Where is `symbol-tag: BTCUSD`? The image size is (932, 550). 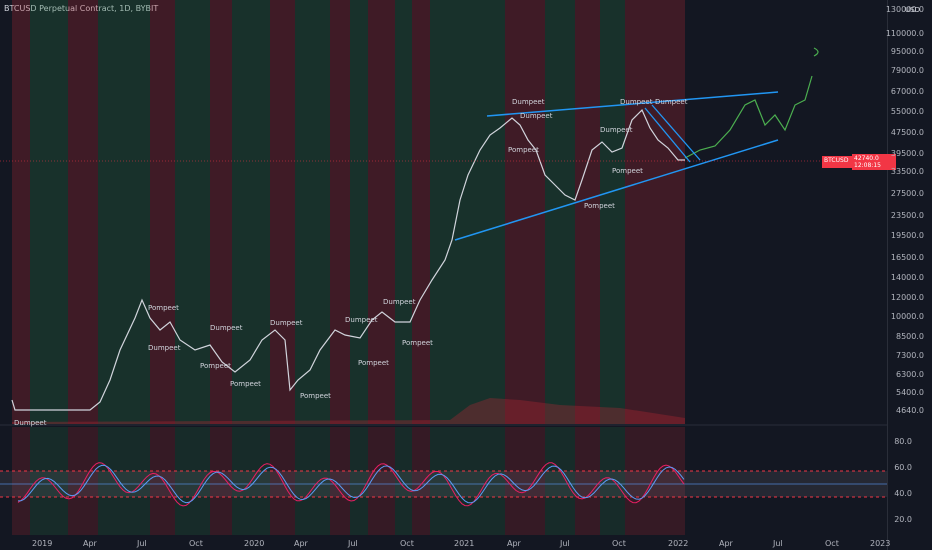 symbol-tag: BTCUSD is located at coordinates (839, 162).